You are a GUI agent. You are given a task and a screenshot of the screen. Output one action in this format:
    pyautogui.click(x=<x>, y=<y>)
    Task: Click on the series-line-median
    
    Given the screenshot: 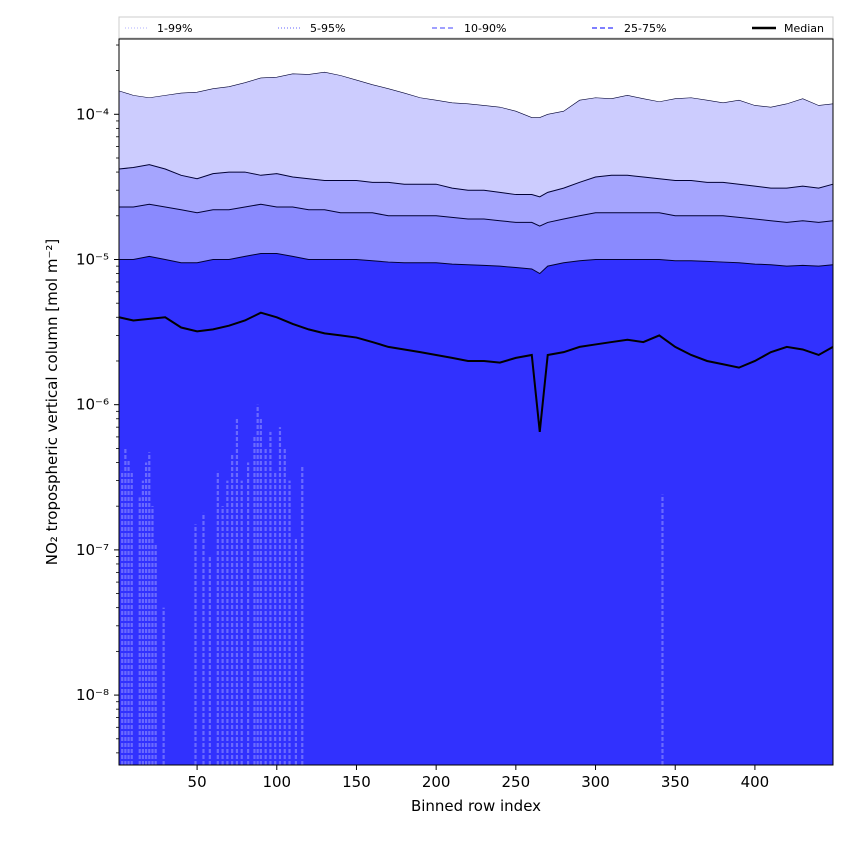 What is the action you would take?
    pyautogui.click(x=476, y=371)
    